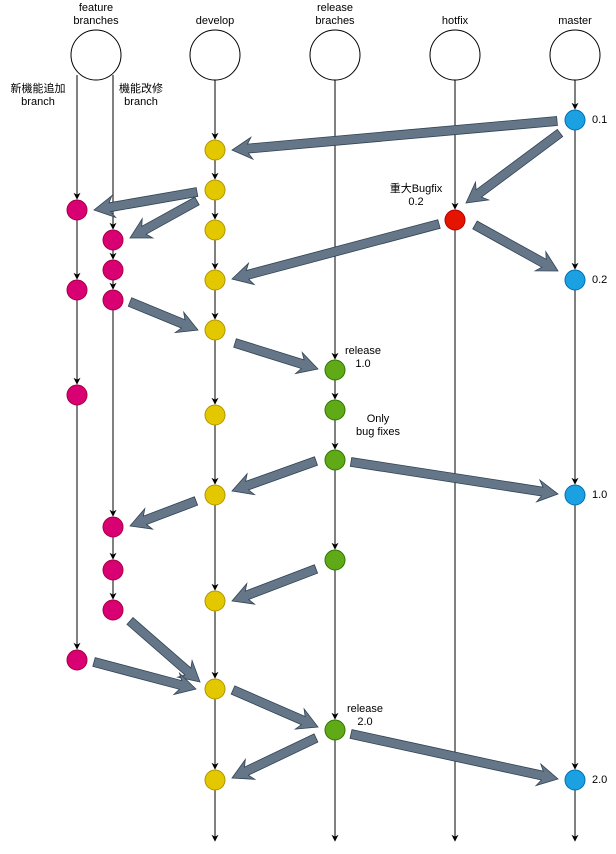 The height and width of the screenshot is (854, 616). Describe the element at coordinates (215, 55) in the screenshot. I see `branch-header-develop` at that location.